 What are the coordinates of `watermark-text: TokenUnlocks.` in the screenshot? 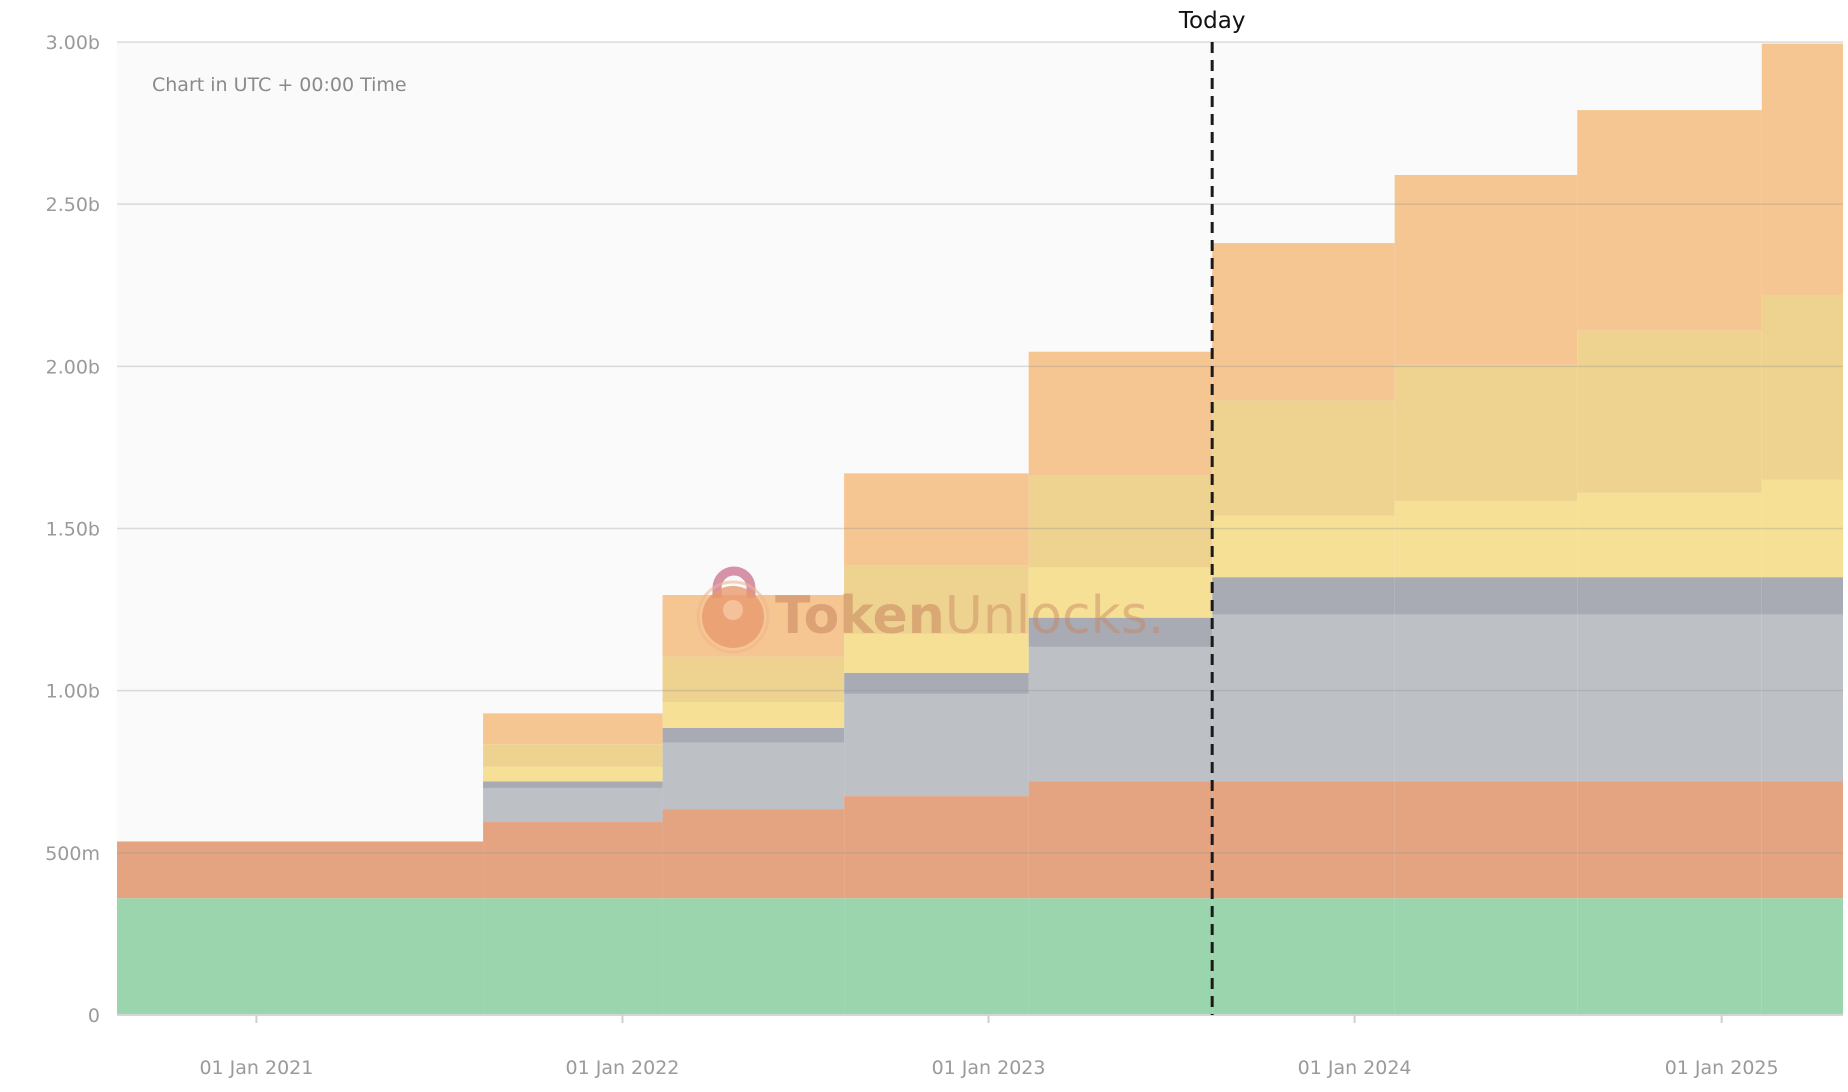 It's located at (969, 616).